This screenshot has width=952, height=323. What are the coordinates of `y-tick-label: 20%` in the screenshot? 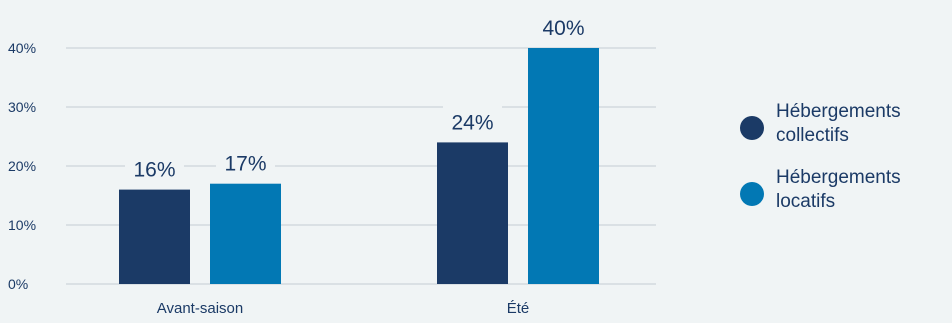 It's located at (22, 166).